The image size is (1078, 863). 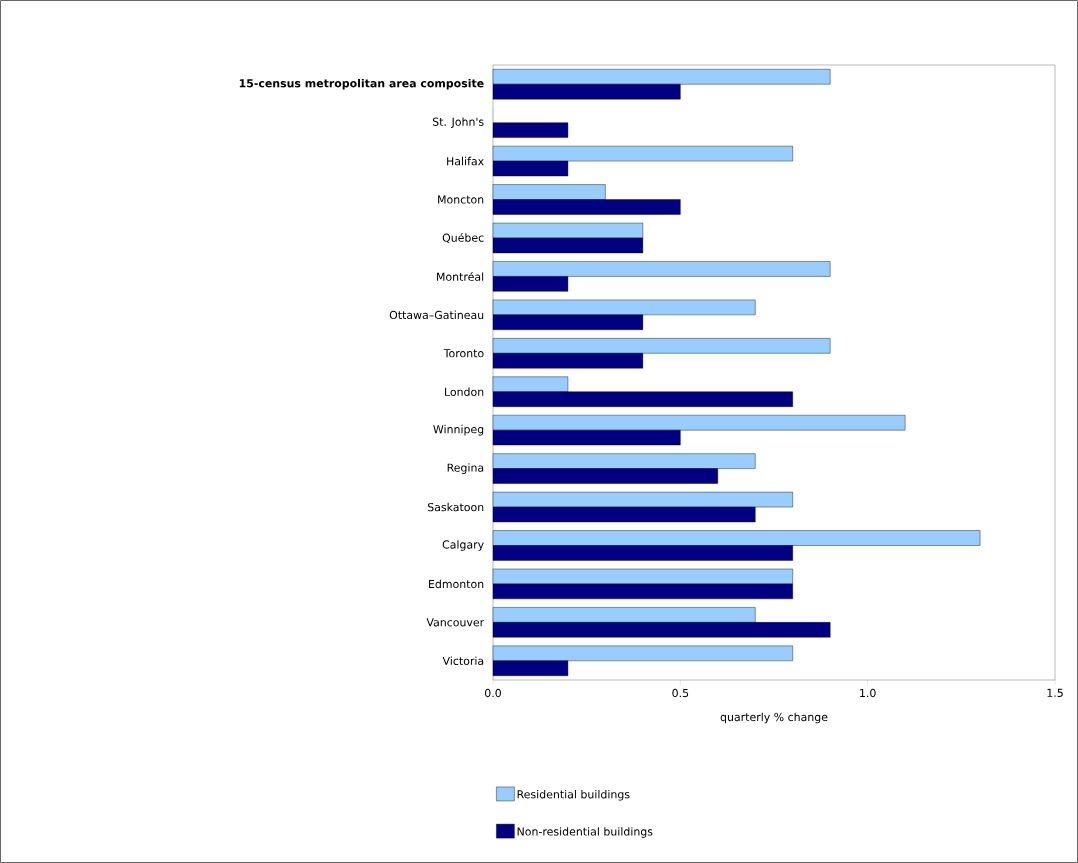 I want to click on y-tick-label: Ottawa–Gatineau, so click(x=436, y=315).